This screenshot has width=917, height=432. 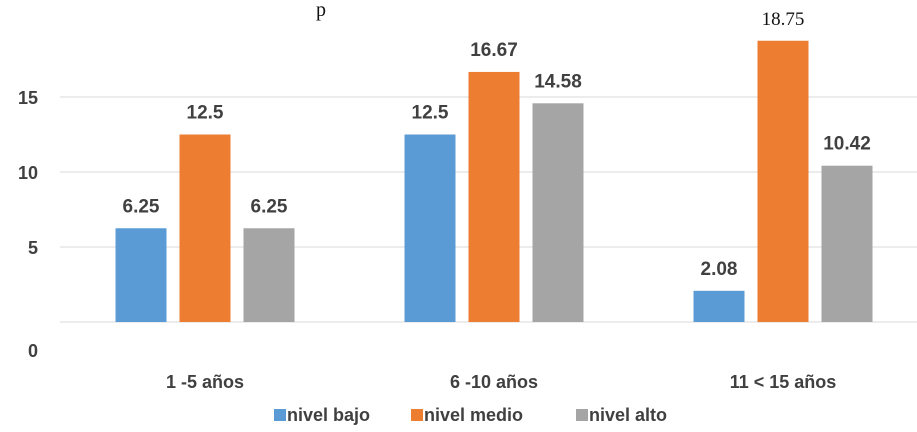 I want to click on y-tick-label: 0, so click(x=33, y=351).